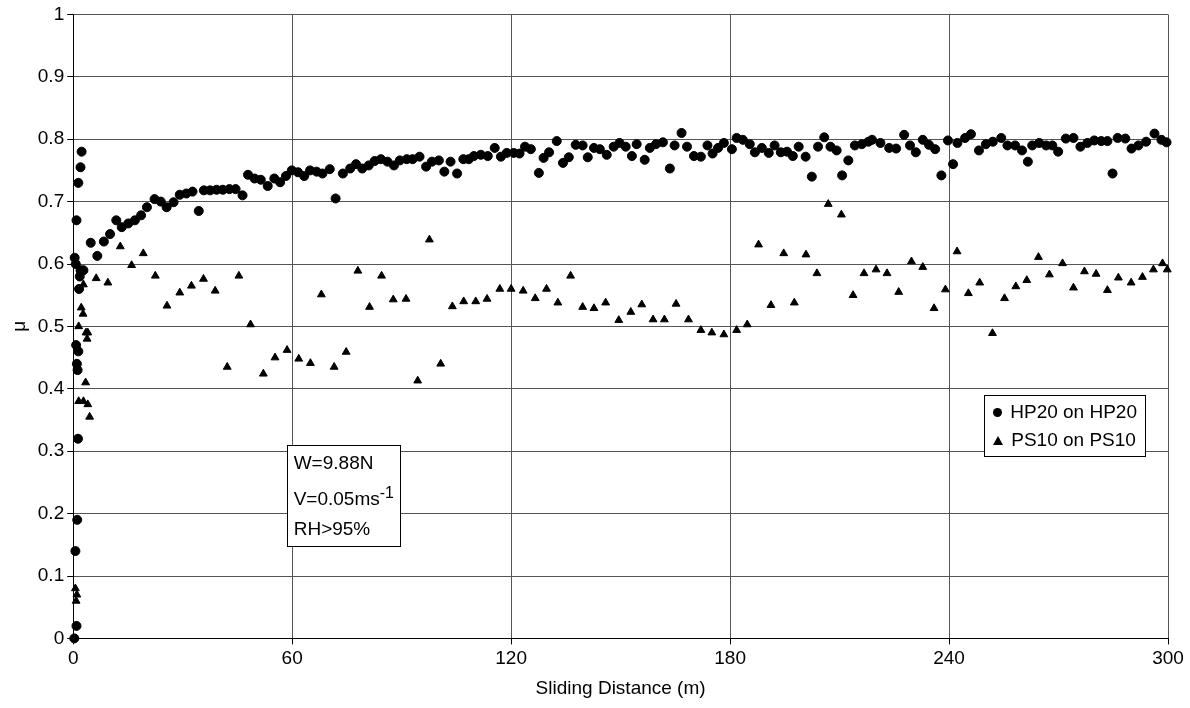 This screenshot has width=1190, height=708. What do you see at coordinates (51, 575) in the screenshot?
I see `y-tick-label: 0.1` at bounding box center [51, 575].